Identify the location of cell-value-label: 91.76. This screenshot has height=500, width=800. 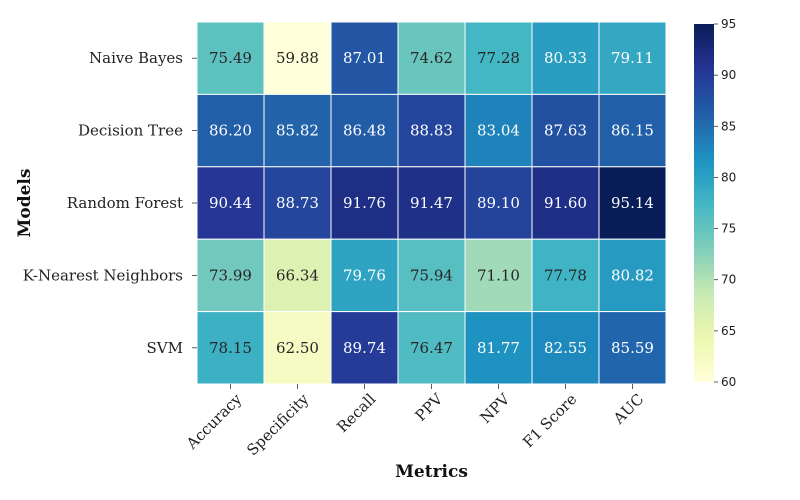
(364, 203).